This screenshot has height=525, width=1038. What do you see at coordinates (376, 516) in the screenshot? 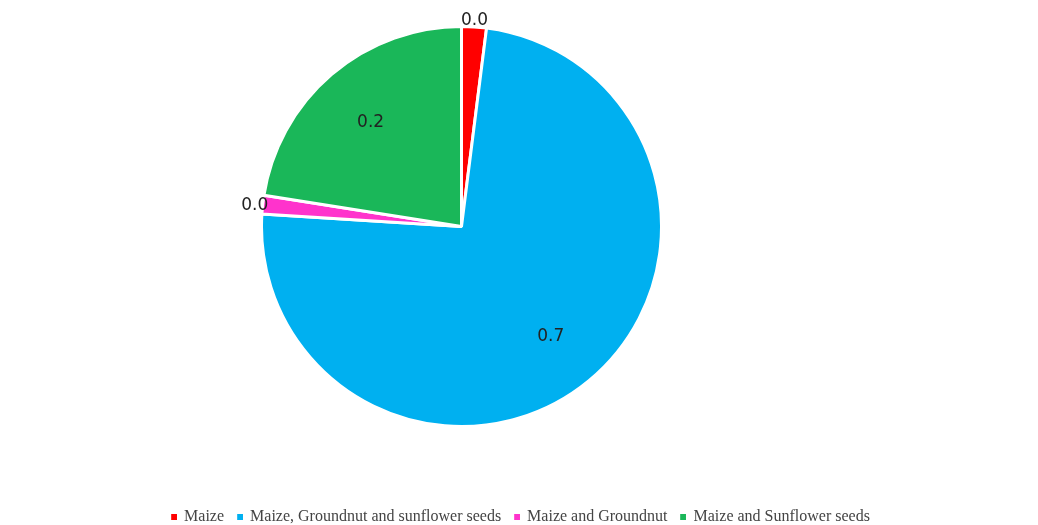
I see `legend-label: Maize, Groundnut and sunflower seeds` at bounding box center [376, 516].